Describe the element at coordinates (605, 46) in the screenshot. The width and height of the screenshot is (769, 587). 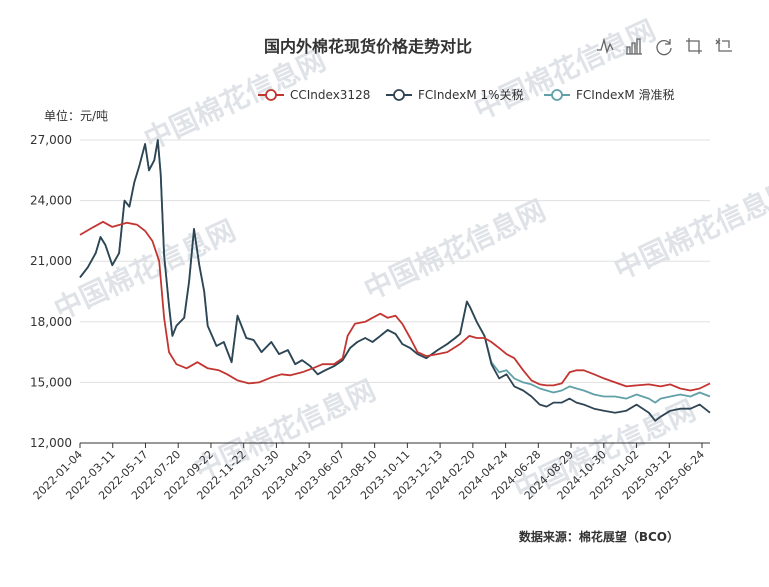
I see `line-chart-icon` at that location.